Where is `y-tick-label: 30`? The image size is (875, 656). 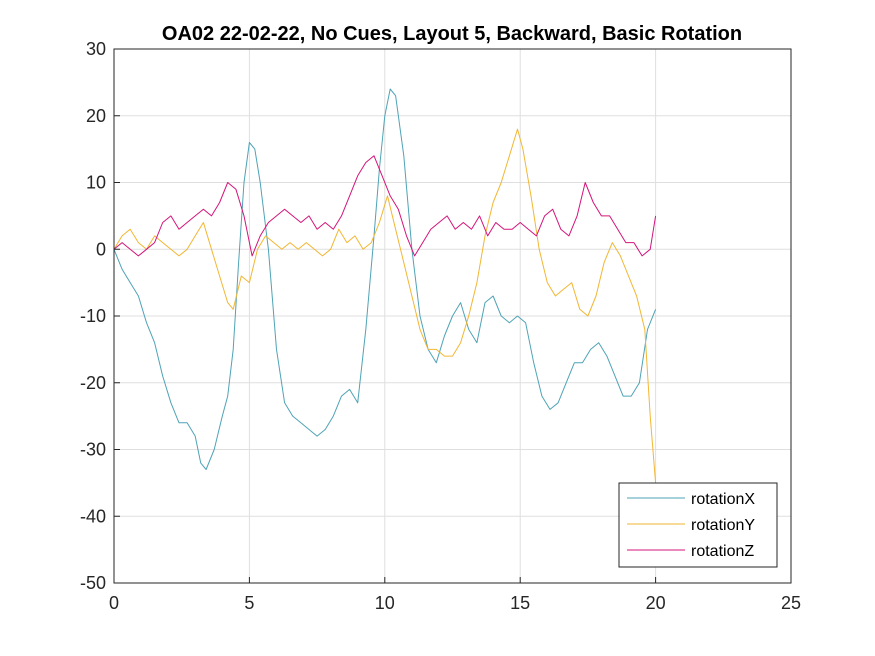
y-tick-label: 30 is located at coordinates (96, 49).